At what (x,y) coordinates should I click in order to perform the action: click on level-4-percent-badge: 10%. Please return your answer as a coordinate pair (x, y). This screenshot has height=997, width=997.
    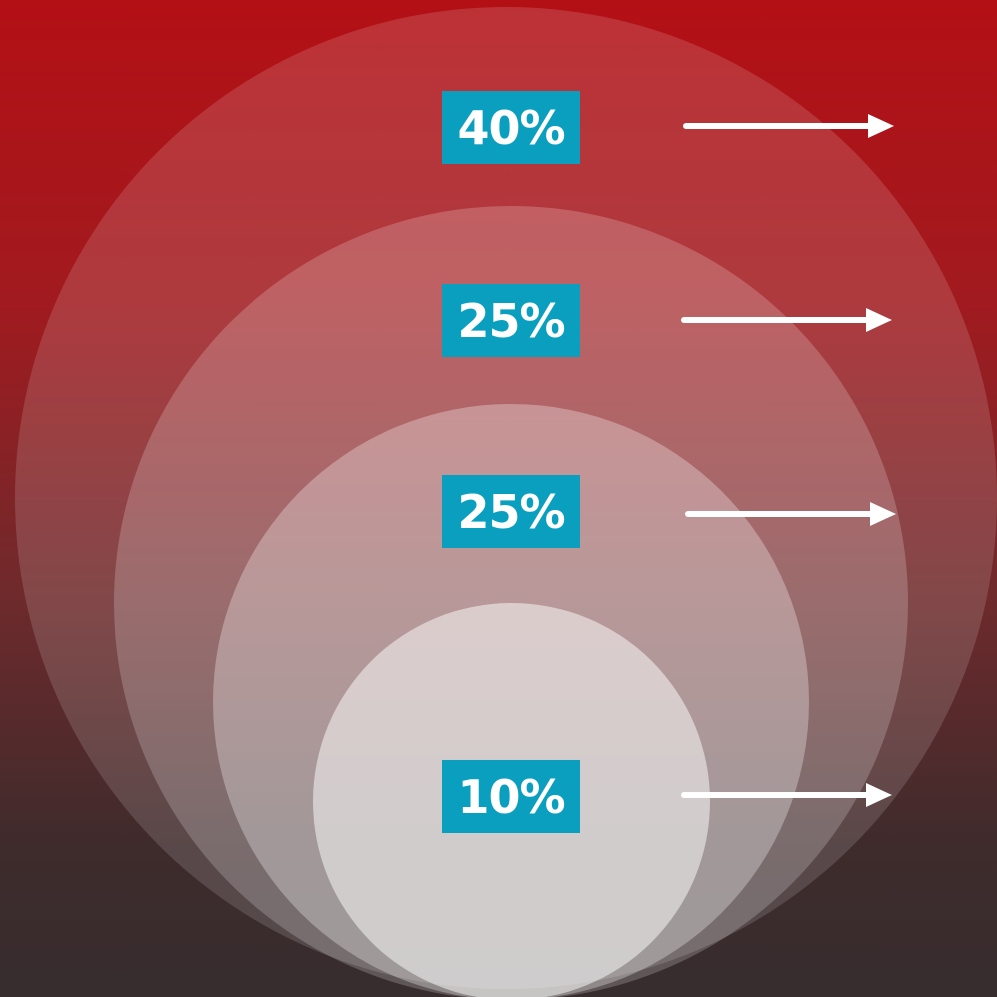
    Looking at the image, I should click on (511, 796).